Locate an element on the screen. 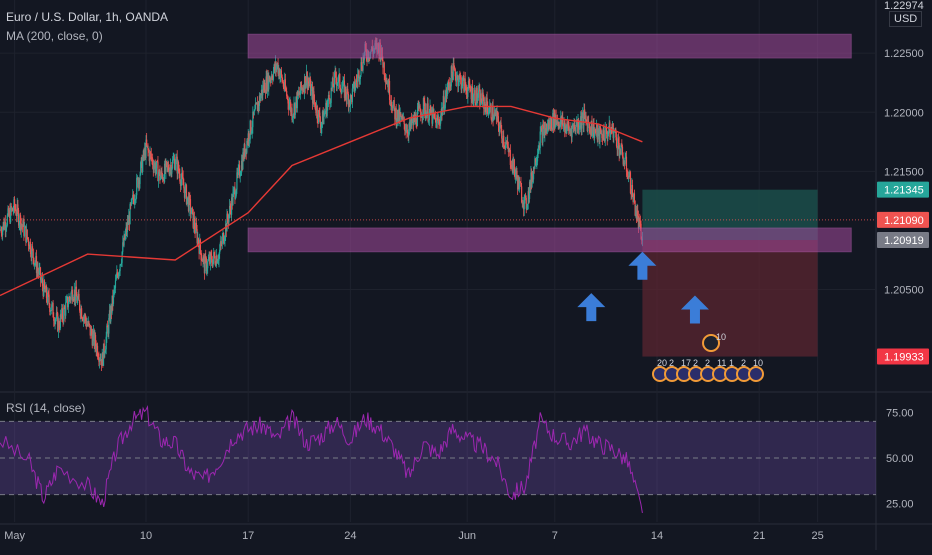  support-zone is located at coordinates (549, 240).